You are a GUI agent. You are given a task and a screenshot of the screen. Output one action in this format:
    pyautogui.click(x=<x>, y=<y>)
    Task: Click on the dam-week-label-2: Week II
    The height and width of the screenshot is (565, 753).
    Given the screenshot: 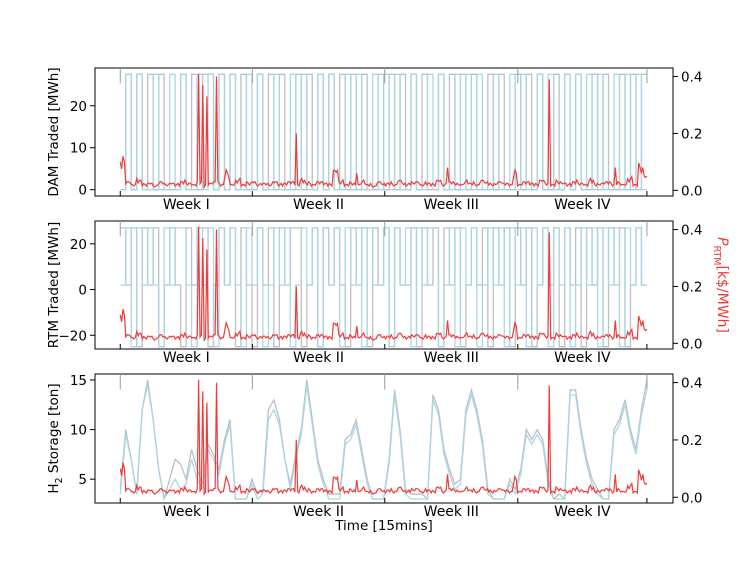 What is the action you would take?
    pyautogui.click(x=318, y=205)
    